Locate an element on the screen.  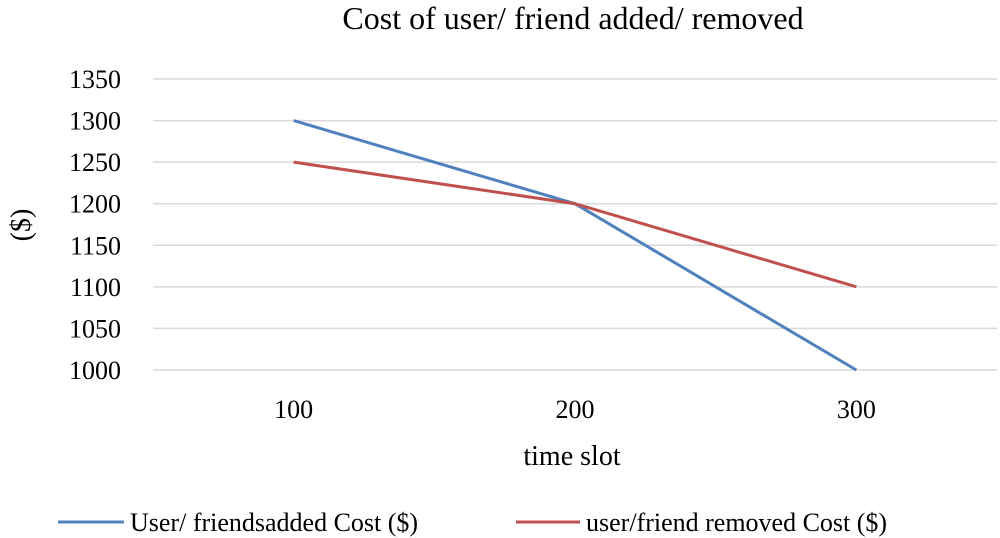
x-axis-tick-labels: 100 200 300 is located at coordinates (575, 409).